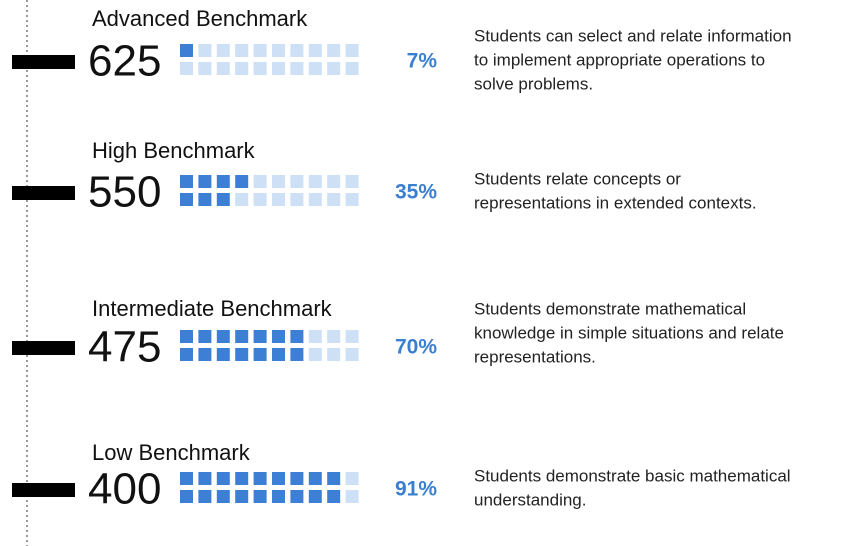 The image size is (859, 546). What do you see at coordinates (200, 18) in the screenshot?
I see `benchmark-title: Advanced Benchmark` at bounding box center [200, 18].